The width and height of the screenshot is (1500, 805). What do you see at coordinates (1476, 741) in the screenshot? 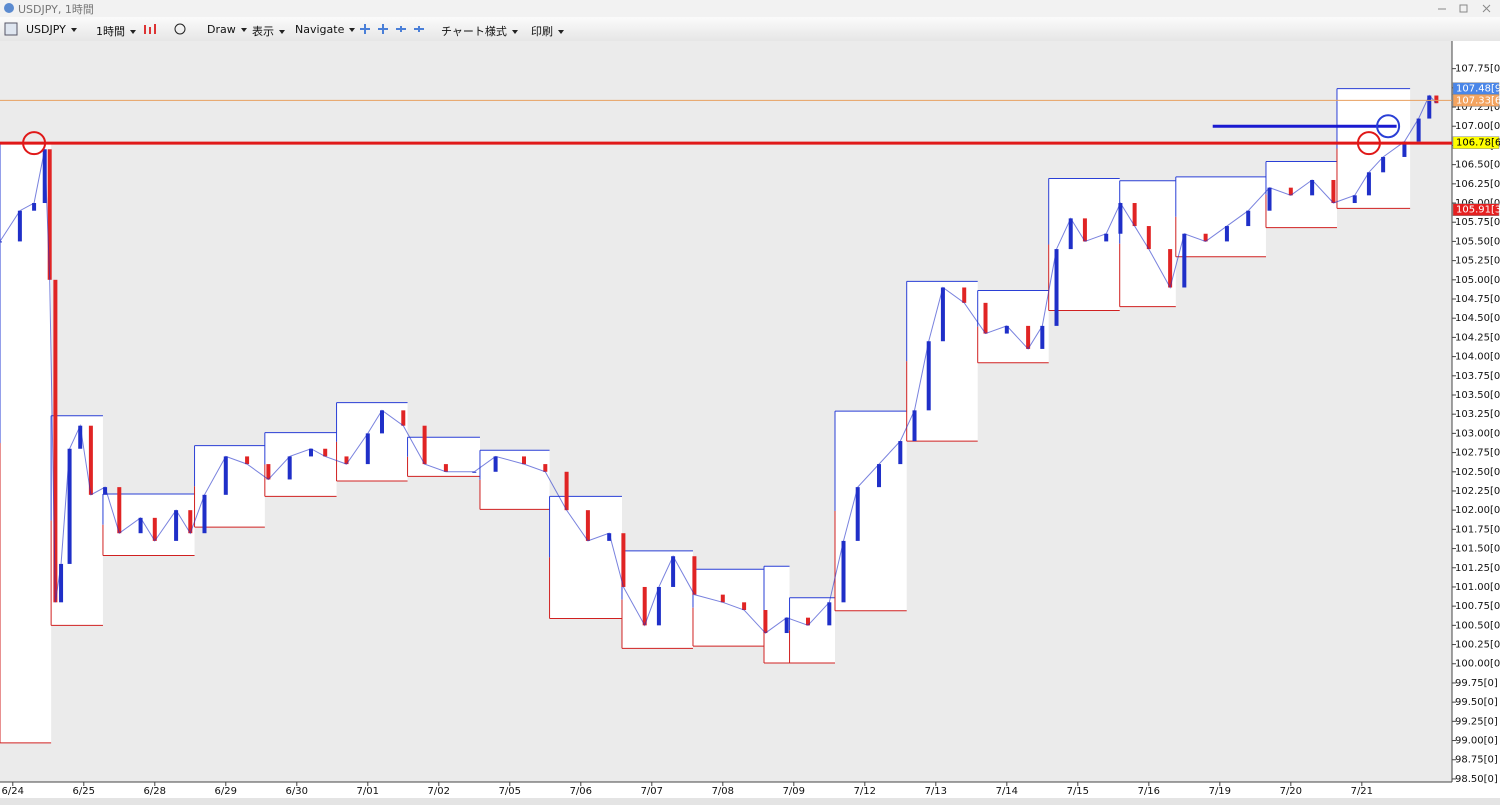
I see `y-tick-label: 99.00[0]` at bounding box center [1476, 741].